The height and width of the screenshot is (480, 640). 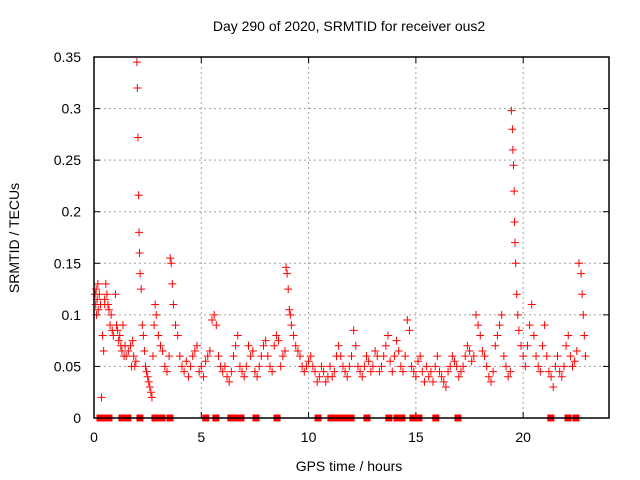 I want to click on y-tick-label: 0.05, so click(x=67, y=366).